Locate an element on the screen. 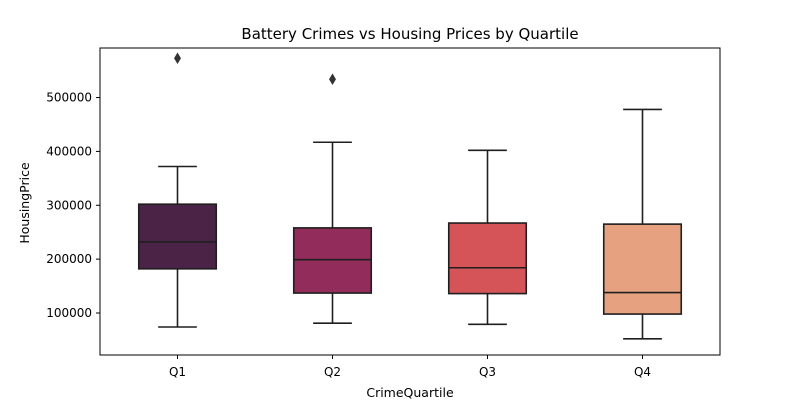 This screenshot has width=800, height=400. y-tick-label: 300000 is located at coordinates (69, 205).